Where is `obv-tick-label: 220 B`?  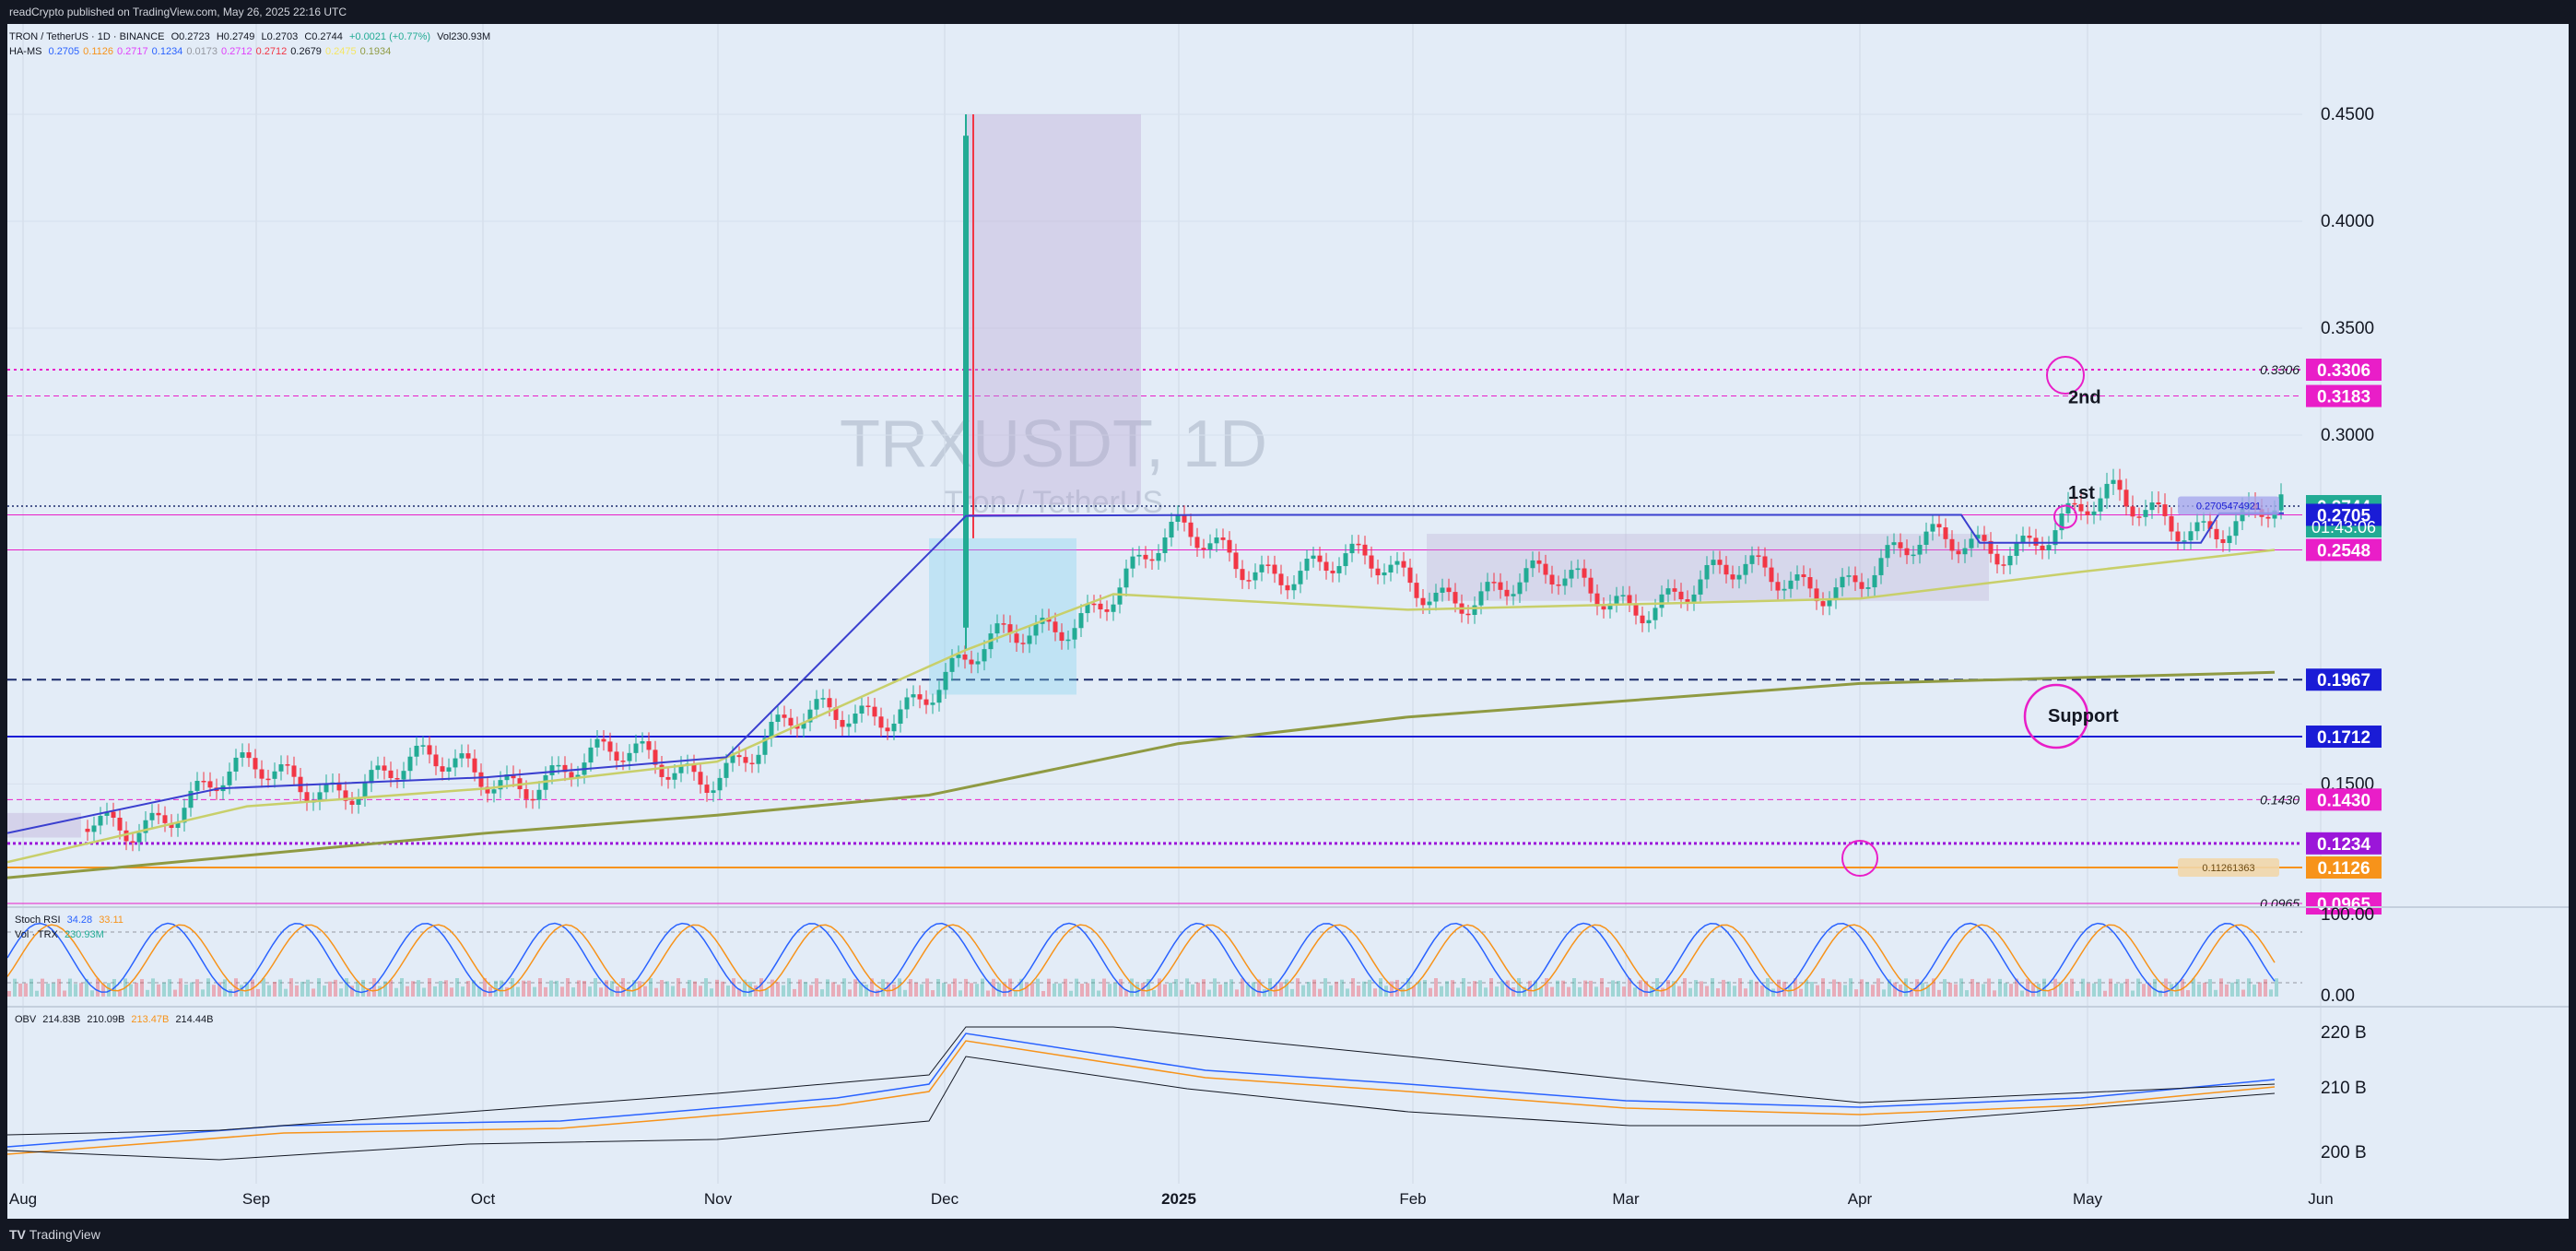
obv-tick-label: 220 B is located at coordinates (2344, 1033).